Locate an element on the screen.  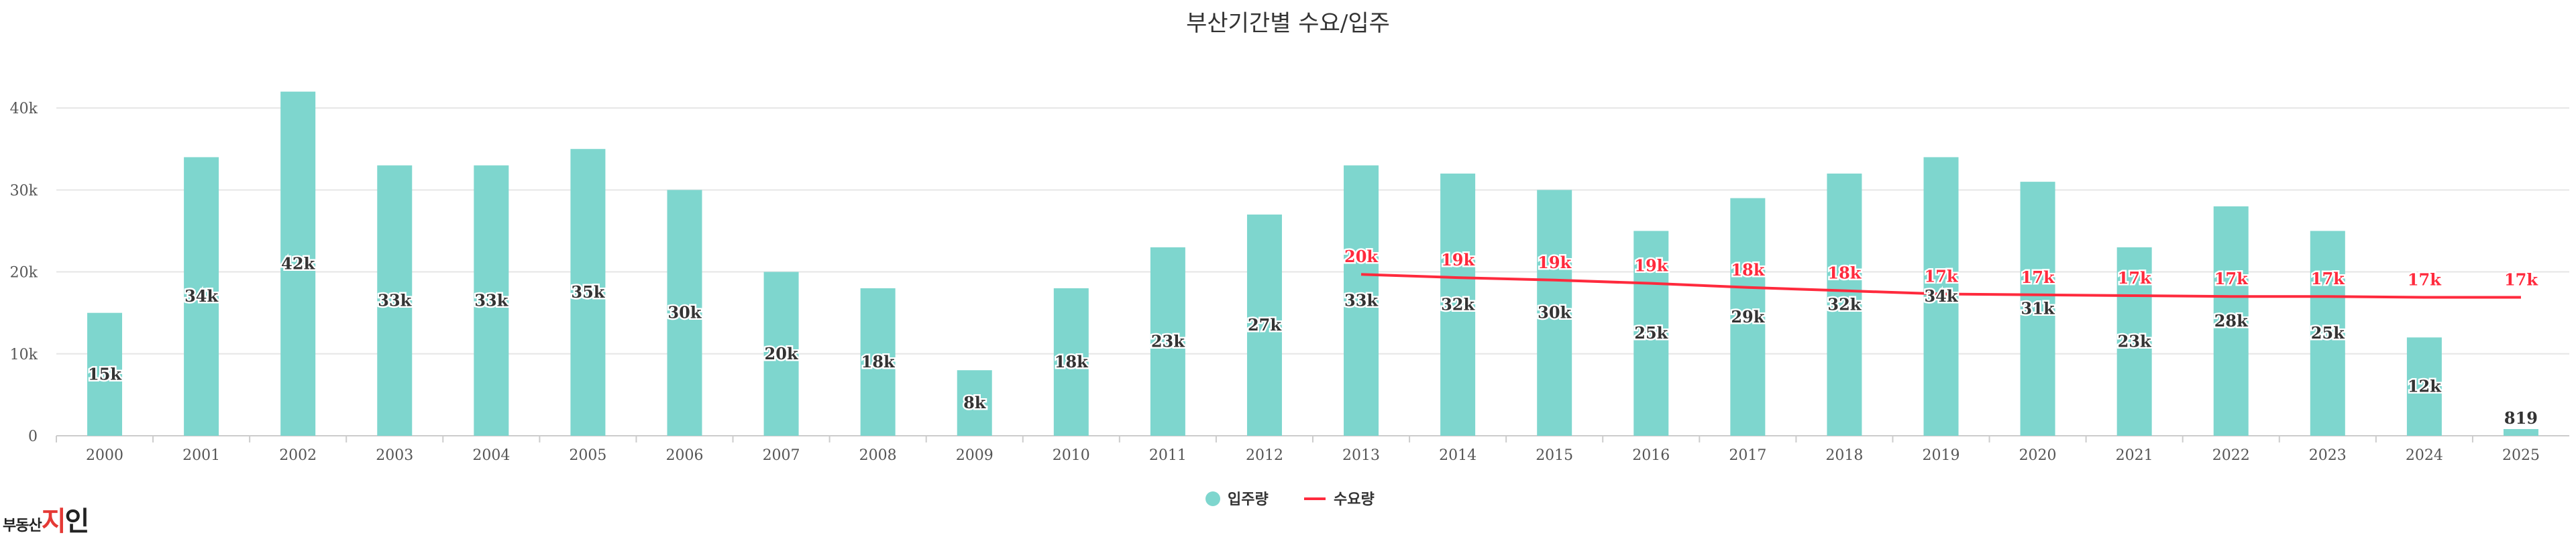
line-labels: 20k 19k 19k 19k 18k 18k 17k 17k 17k 17k 17k 17k 17k is located at coordinates (1941, 268).